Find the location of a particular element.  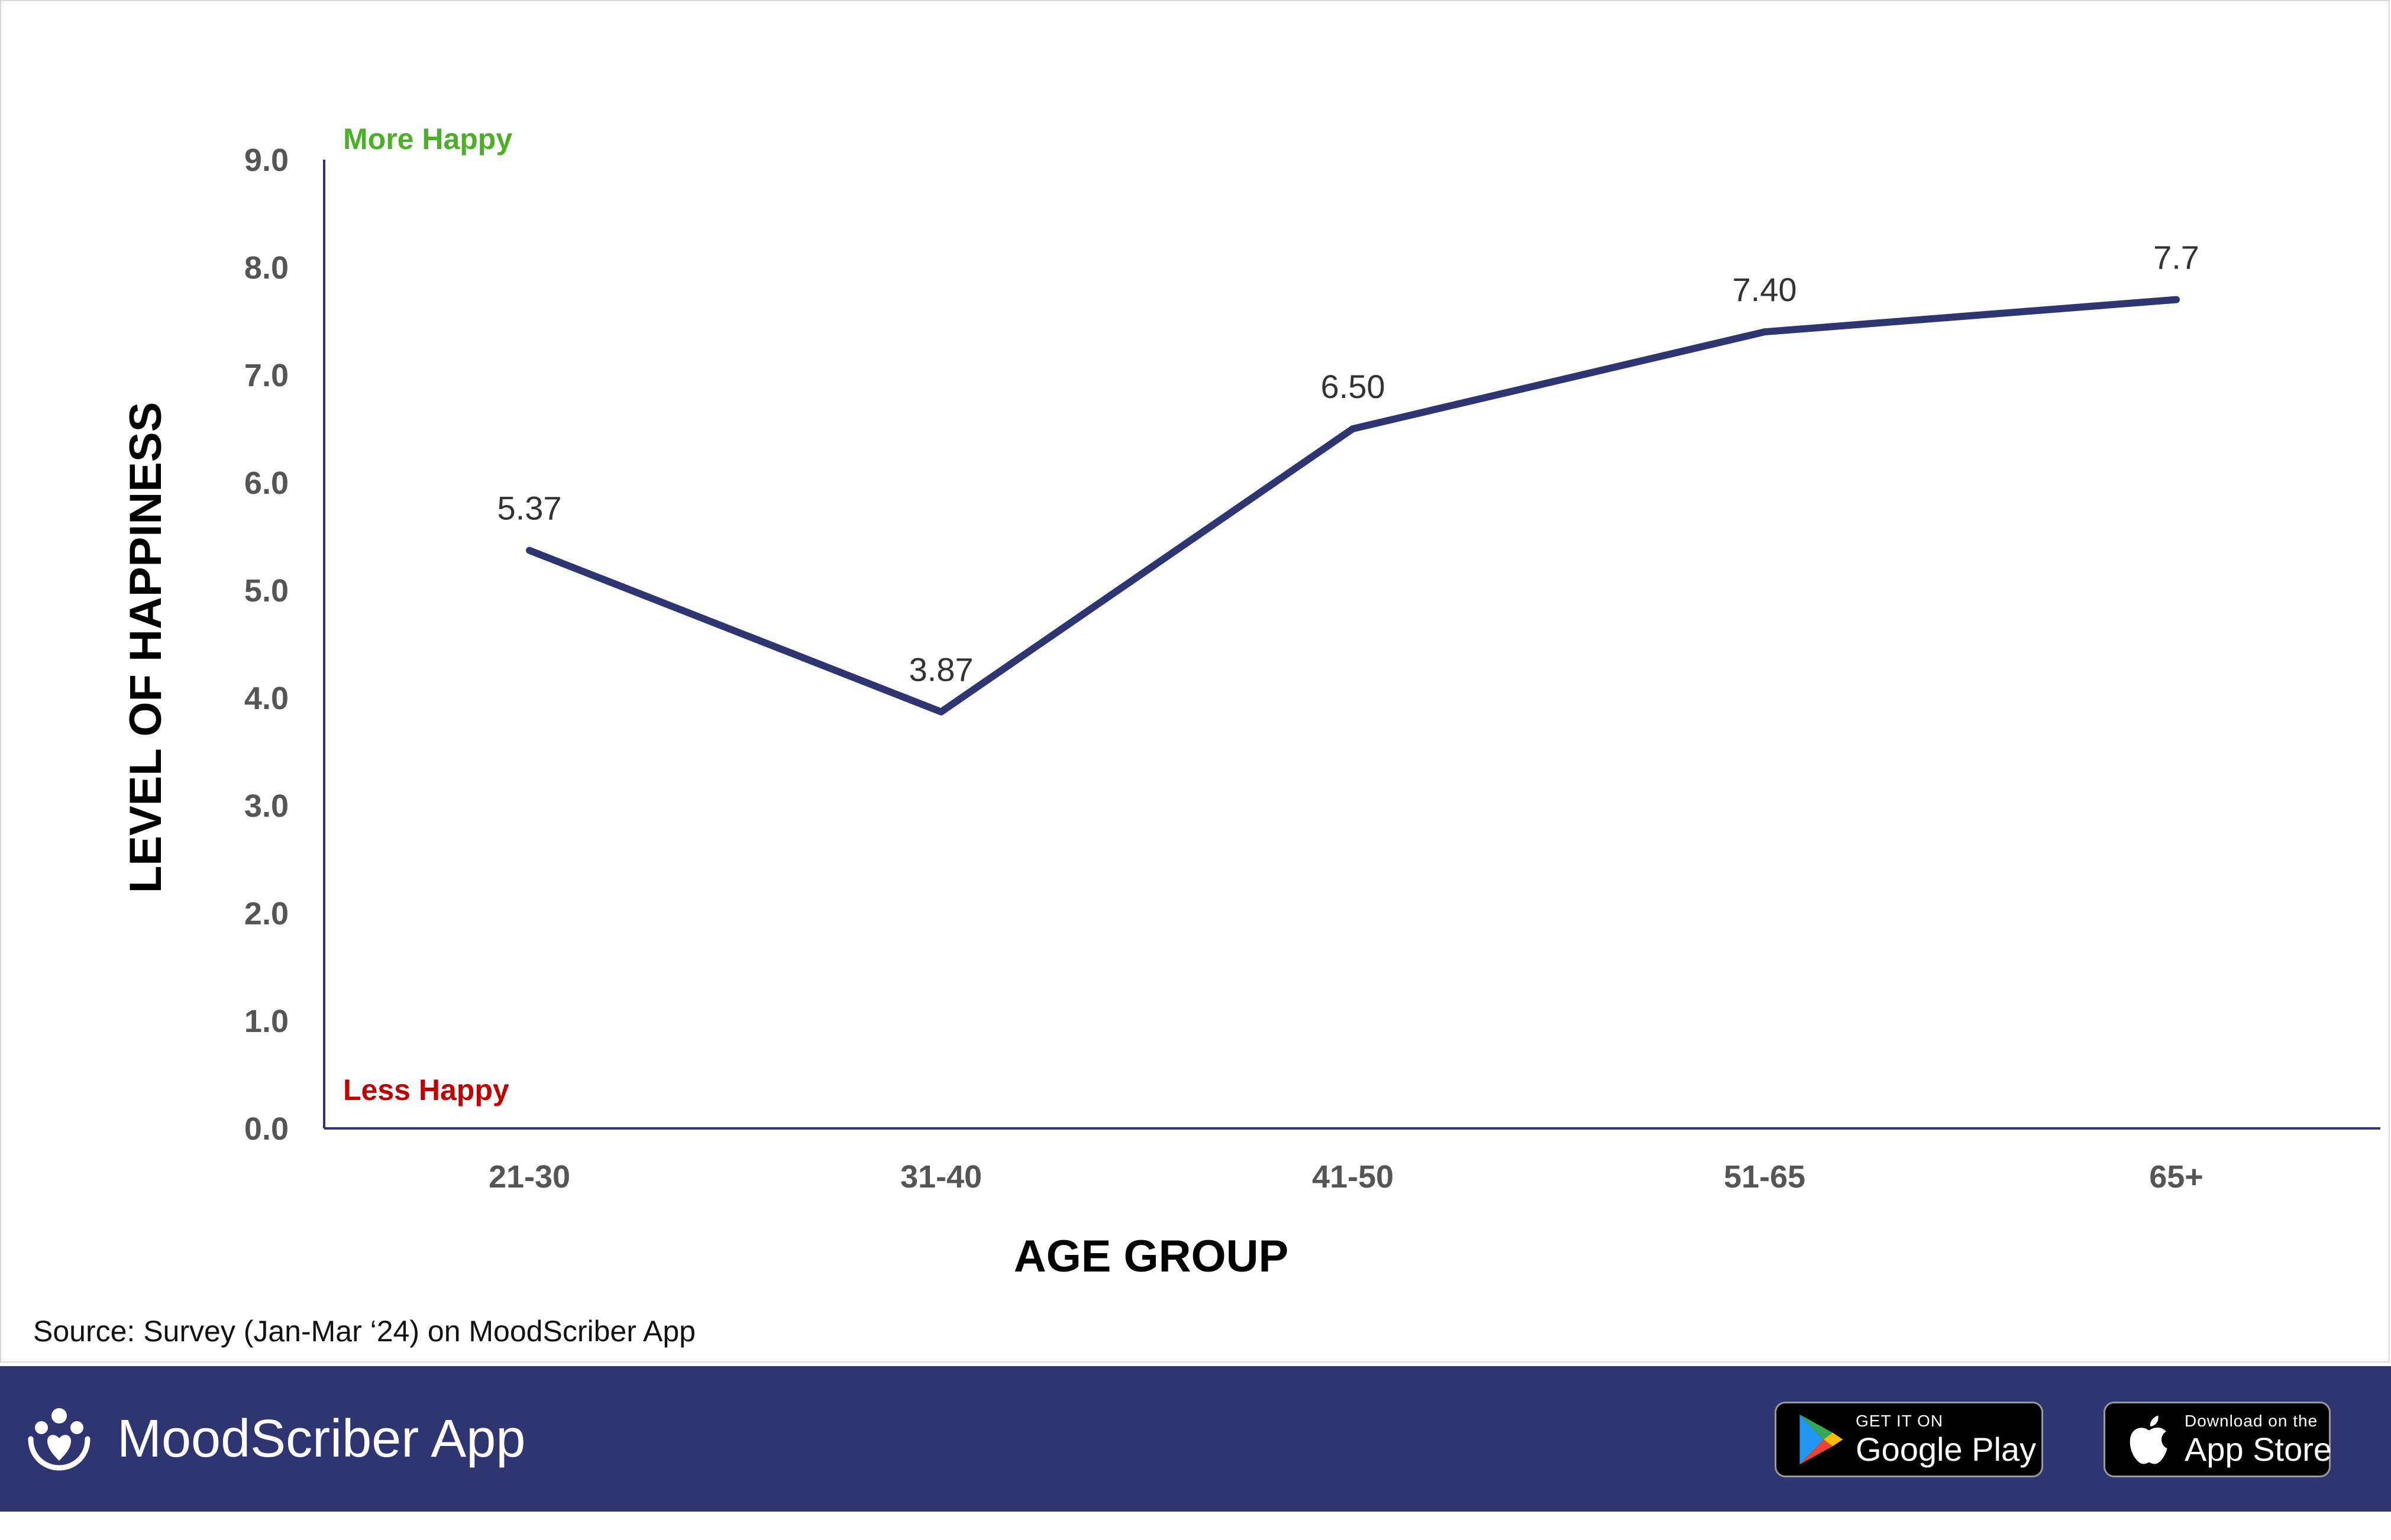

app-store-small-label: Download on the is located at coordinates (2251, 1421).